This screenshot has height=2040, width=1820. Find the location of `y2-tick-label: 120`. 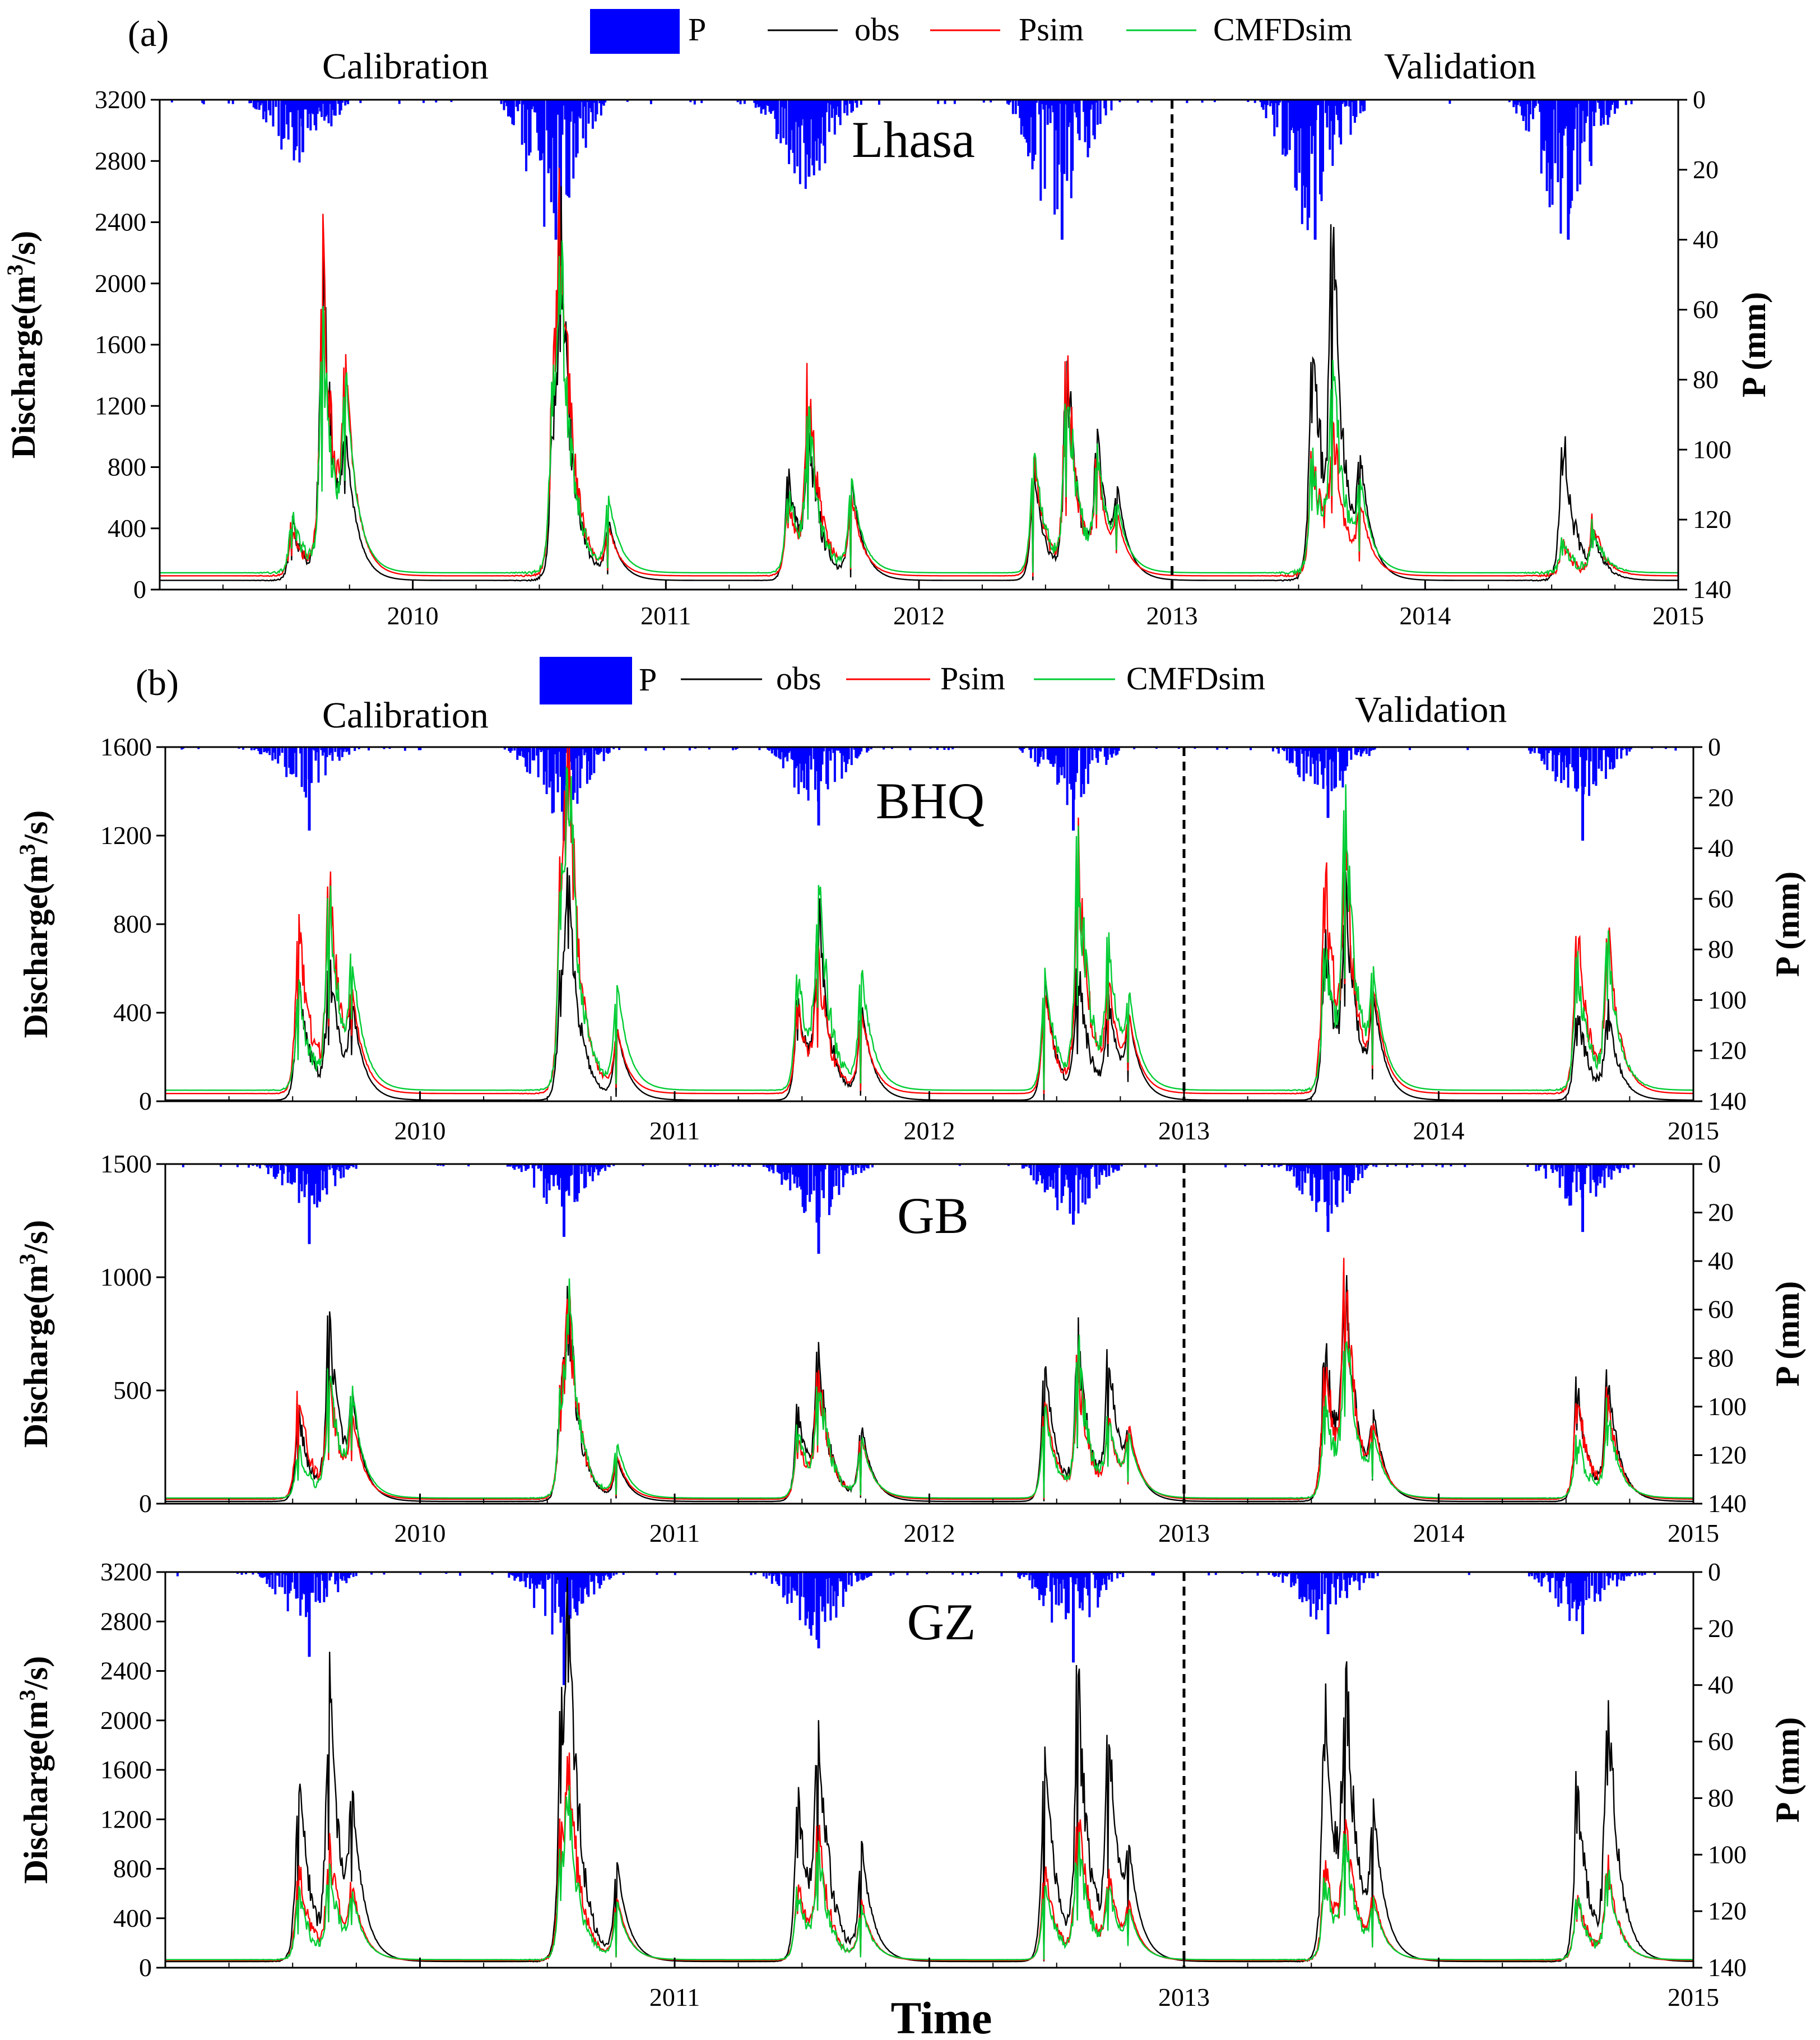

y2-tick-label: 120 is located at coordinates (1727, 1050).